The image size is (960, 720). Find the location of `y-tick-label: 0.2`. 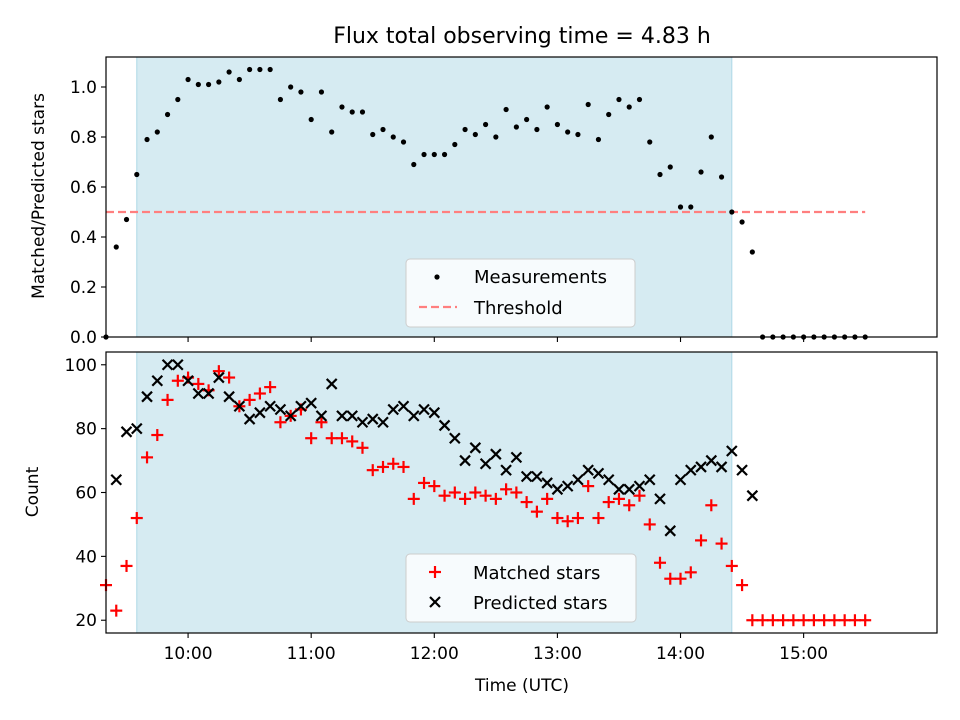

y-tick-label: 0.2 is located at coordinates (83, 288).